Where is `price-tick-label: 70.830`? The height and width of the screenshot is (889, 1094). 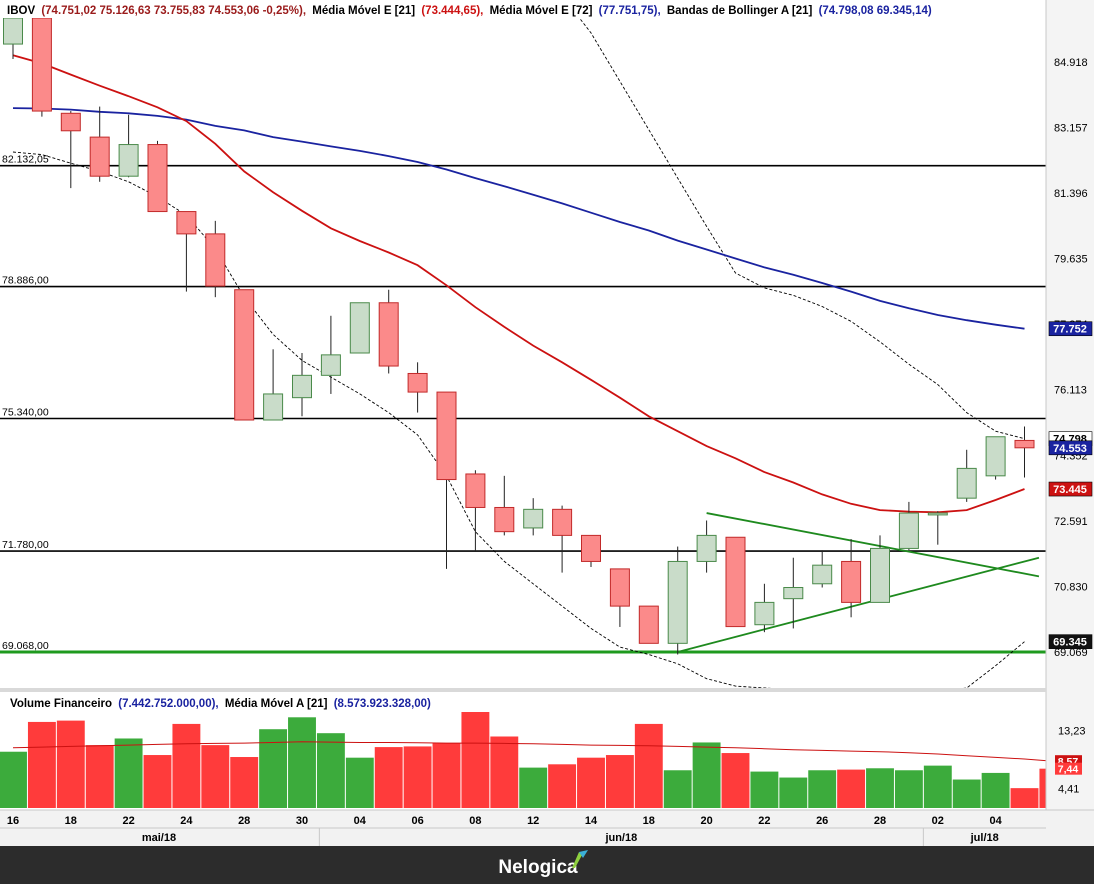 price-tick-label: 70.830 is located at coordinates (1071, 587).